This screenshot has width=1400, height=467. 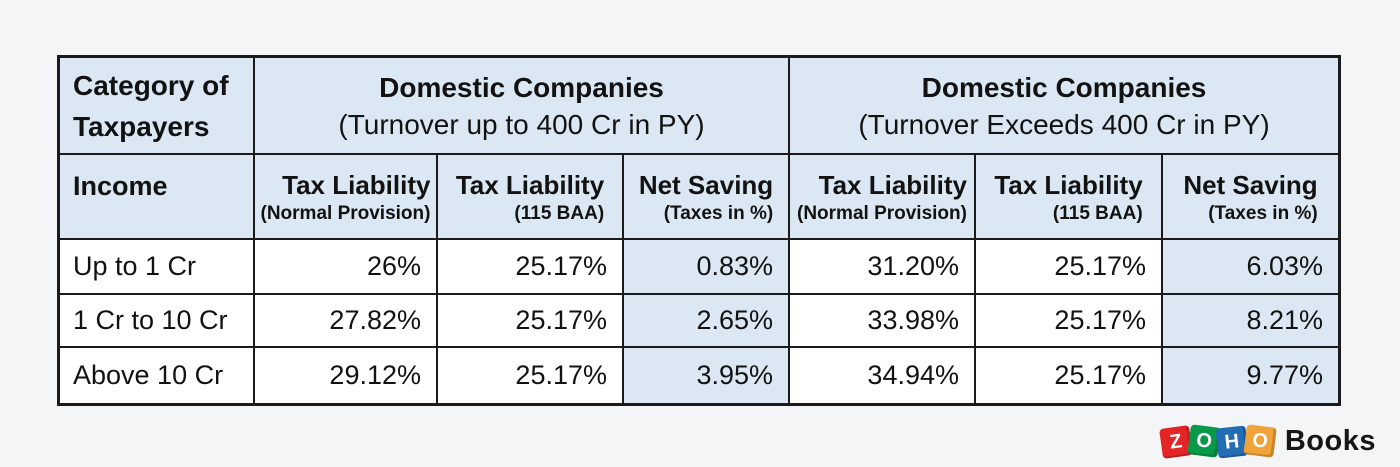 What do you see at coordinates (734, 266) in the screenshot?
I see `cell-value: 0.83%` at bounding box center [734, 266].